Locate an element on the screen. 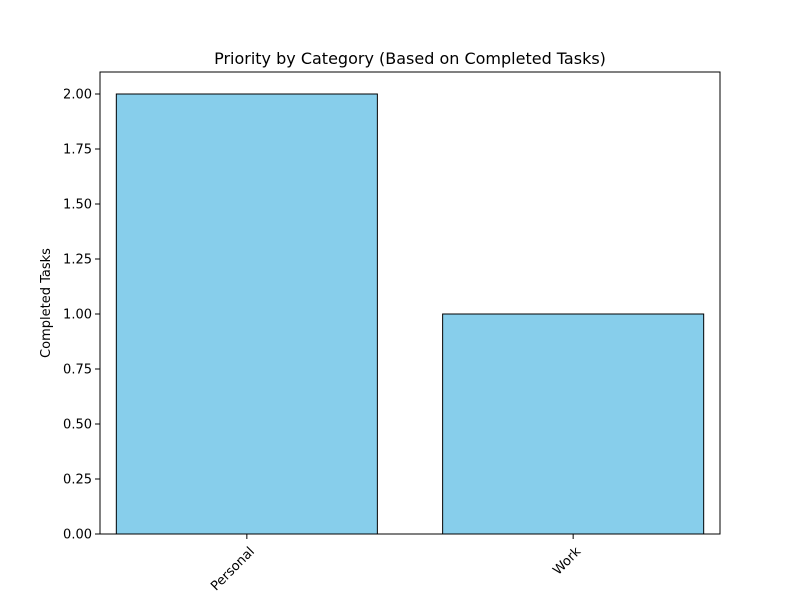 The height and width of the screenshot is (604, 800). y-tick-label: 2.00 is located at coordinates (77, 95).